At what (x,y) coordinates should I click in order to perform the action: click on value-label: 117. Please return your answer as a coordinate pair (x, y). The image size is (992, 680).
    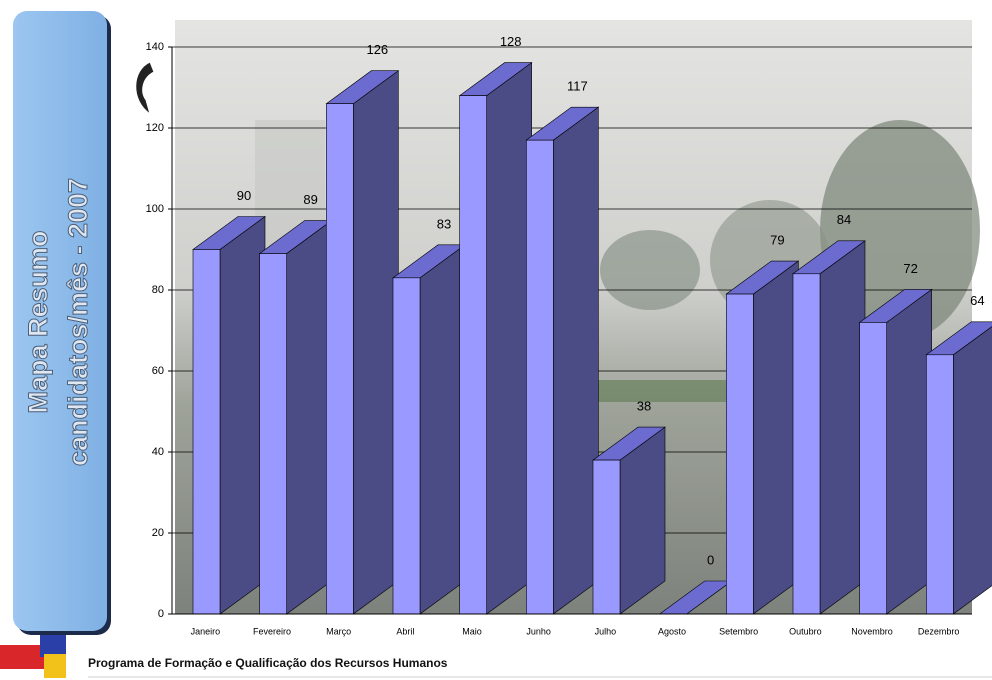
    Looking at the image, I should click on (577, 86).